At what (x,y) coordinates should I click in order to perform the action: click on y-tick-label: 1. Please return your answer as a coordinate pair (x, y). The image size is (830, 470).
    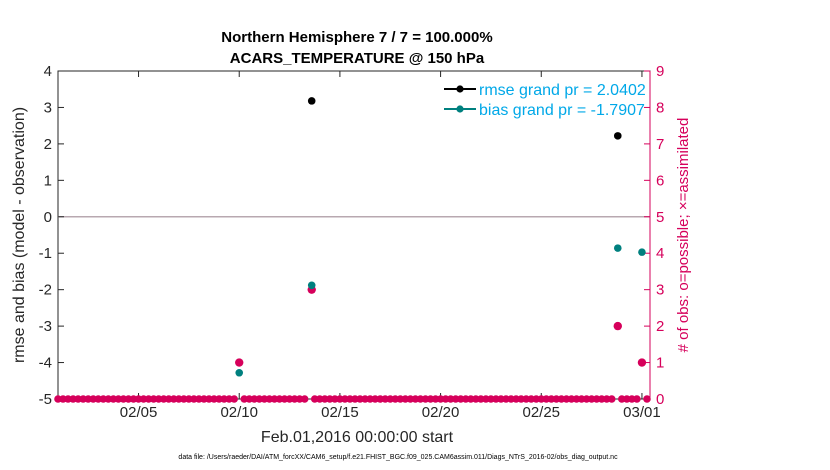
    Looking at the image, I should click on (48, 180).